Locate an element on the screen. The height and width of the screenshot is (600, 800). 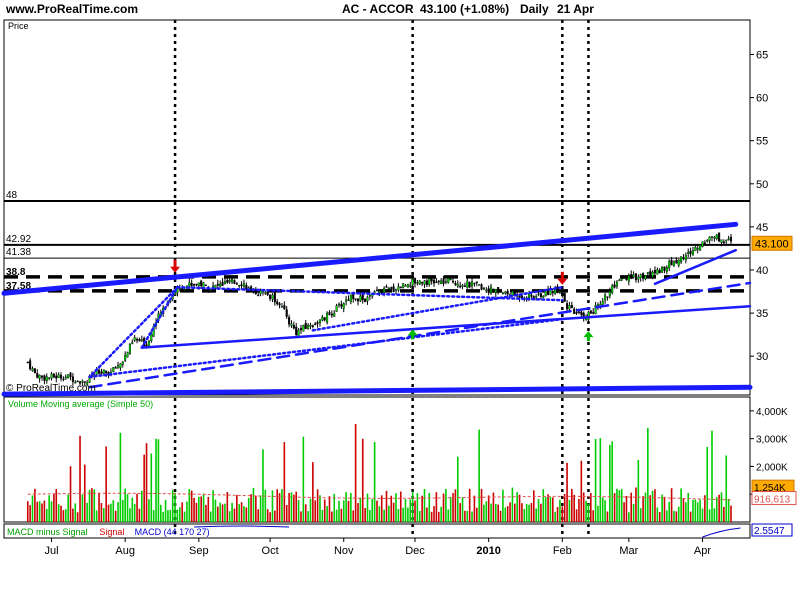
dotted-line-b is located at coordinates (133, 332).